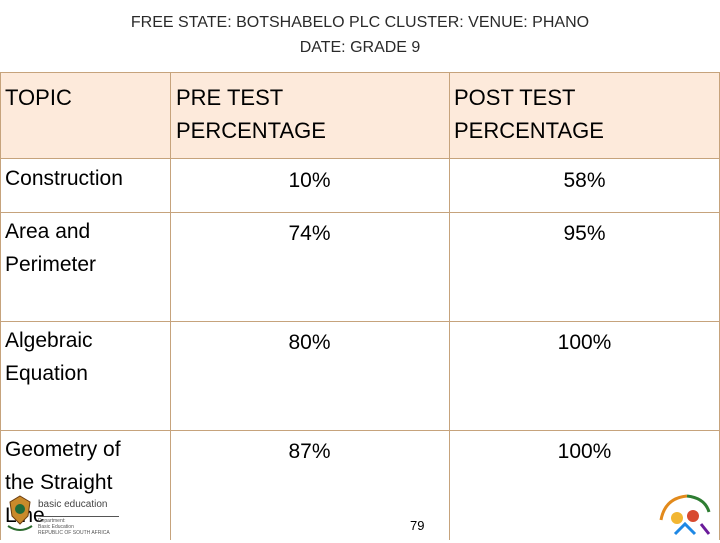 This screenshot has width=720, height=543. I want to click on topic-line: Geometry of, so click(63, 449).